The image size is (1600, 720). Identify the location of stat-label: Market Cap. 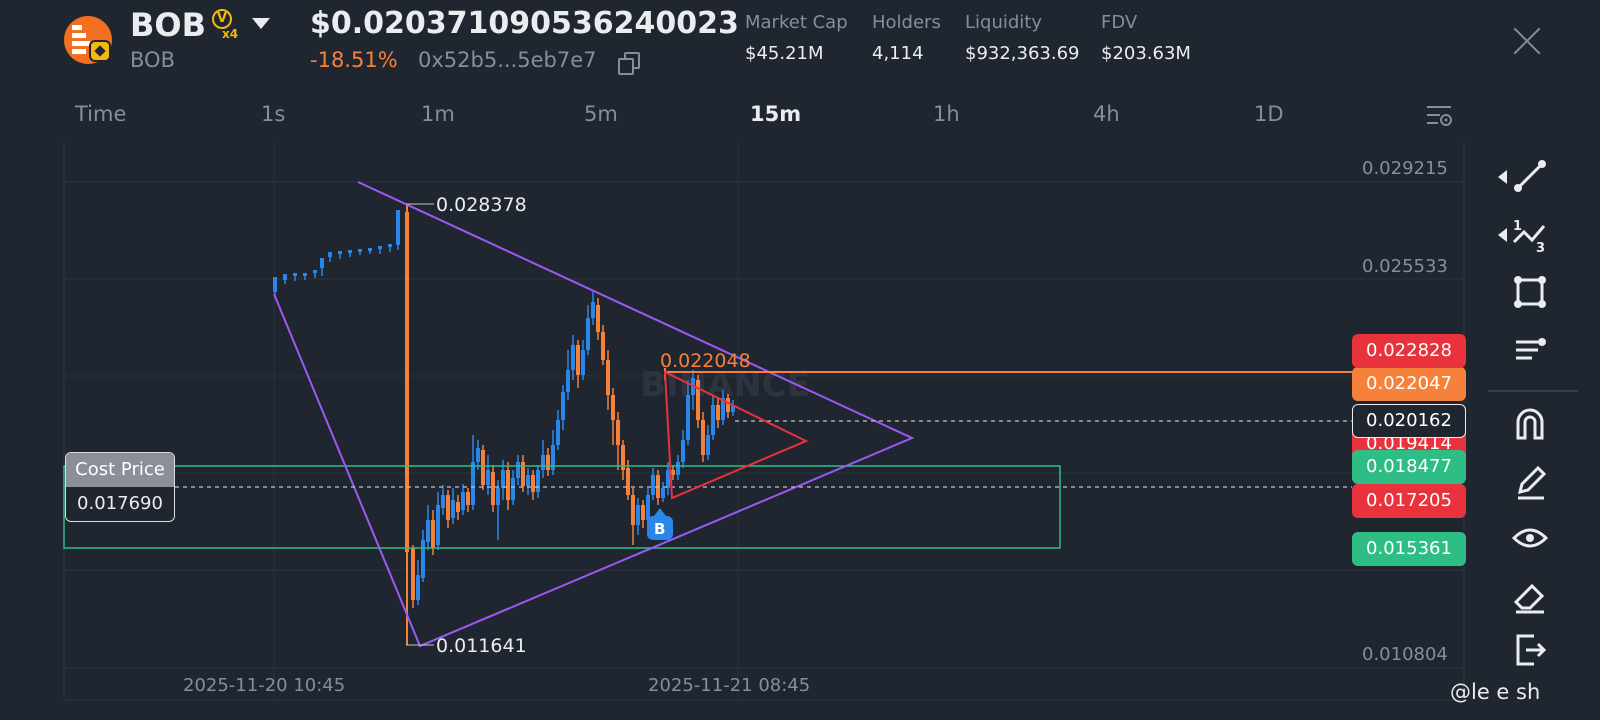
(796, 22).